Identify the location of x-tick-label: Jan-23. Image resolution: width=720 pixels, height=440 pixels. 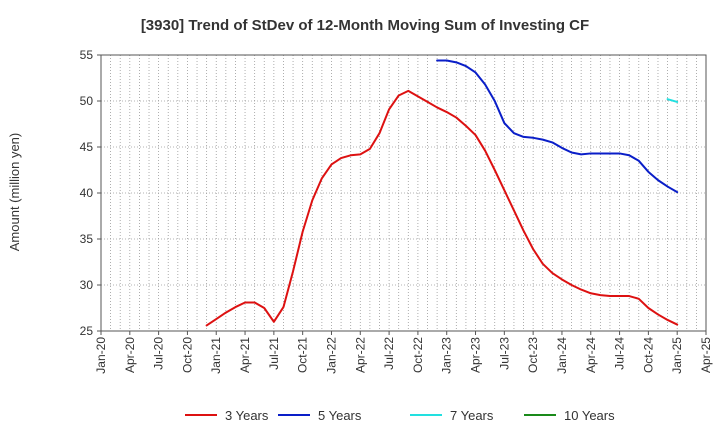
(447, 355).